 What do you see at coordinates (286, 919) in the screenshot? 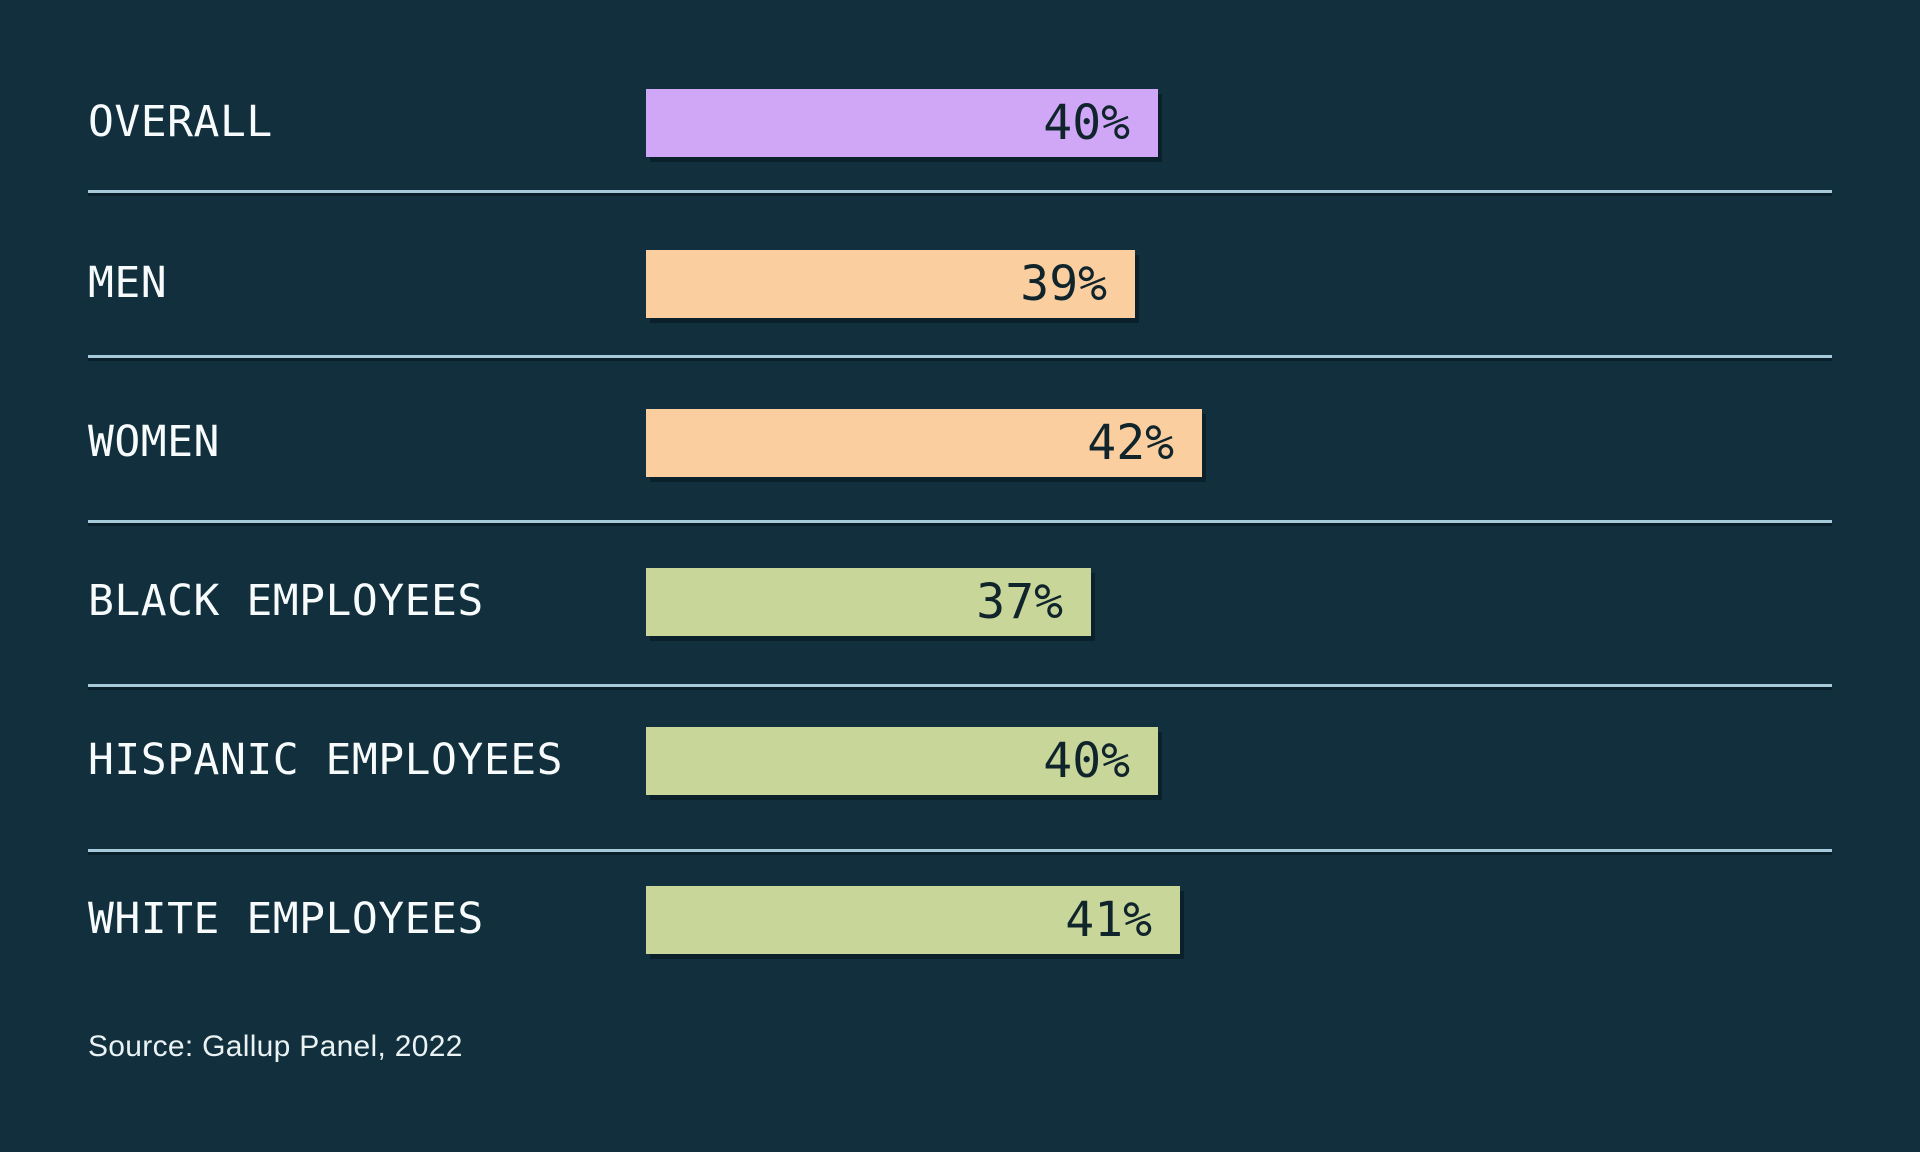
I see `category-label: WHITE EMPLOYEES` at bounding box center [286, 919].